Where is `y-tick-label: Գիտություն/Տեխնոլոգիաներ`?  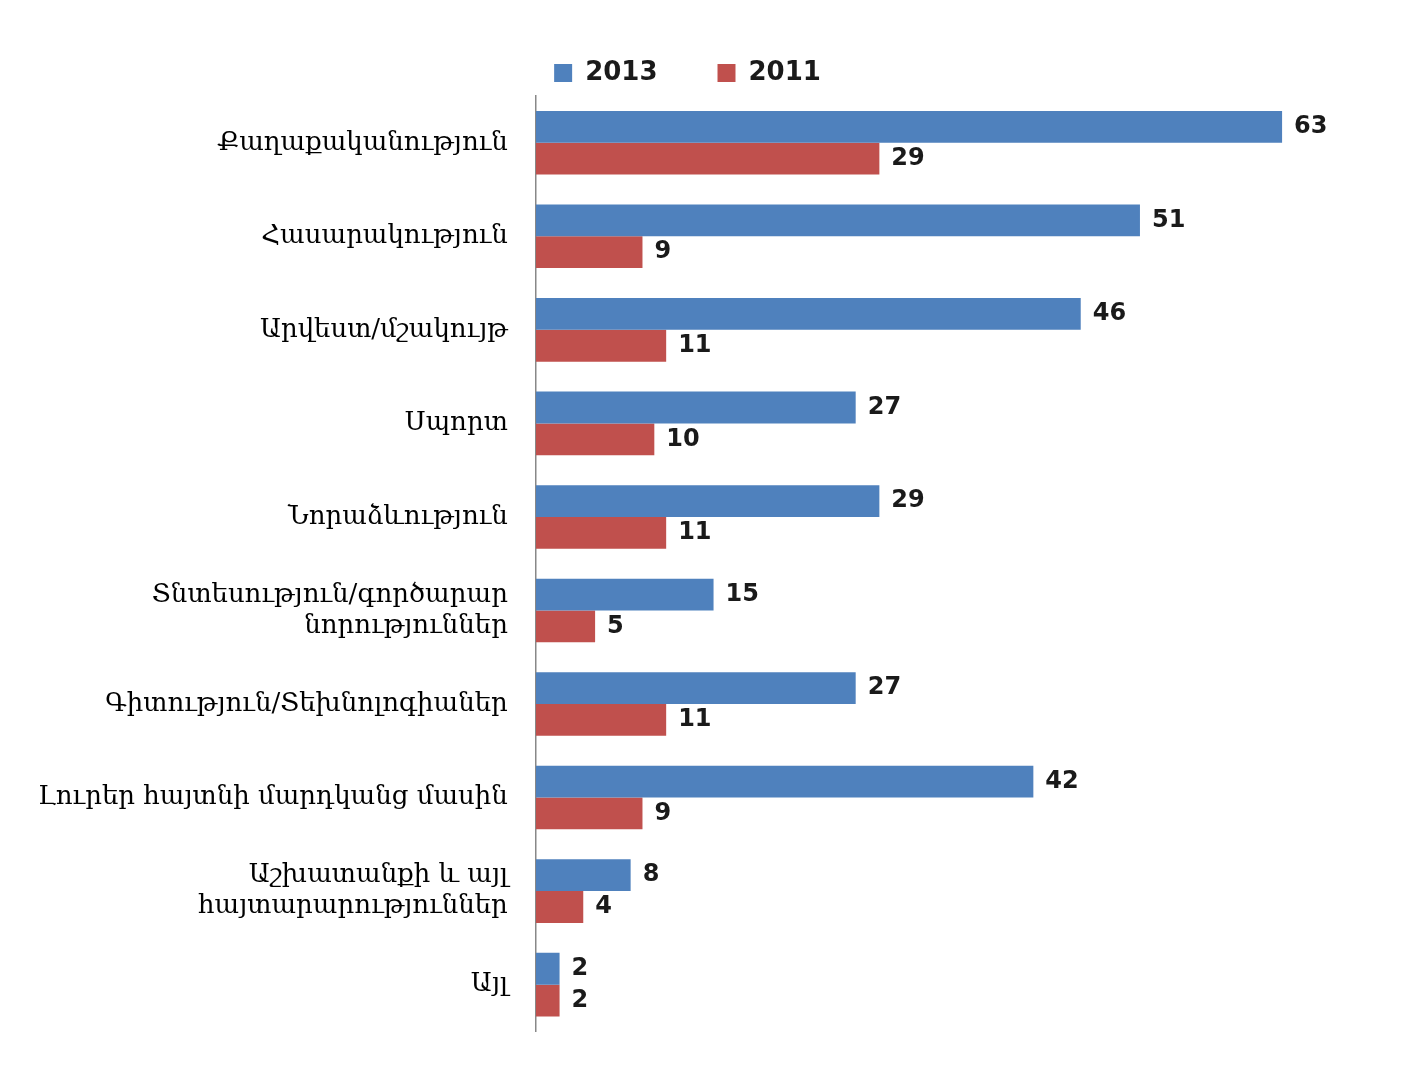
y-tick-label: Գիտություն/Տեխնոլոգիաներ is located at coordinates (307, 701).